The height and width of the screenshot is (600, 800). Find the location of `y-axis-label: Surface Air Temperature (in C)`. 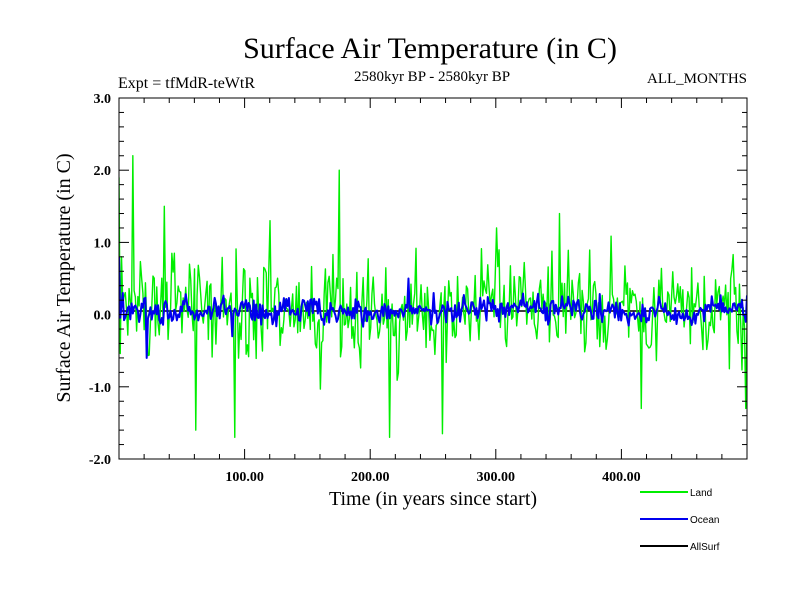

y-axis-label: Surface Air Temperature (in C) is located at coordinates (64, 277).